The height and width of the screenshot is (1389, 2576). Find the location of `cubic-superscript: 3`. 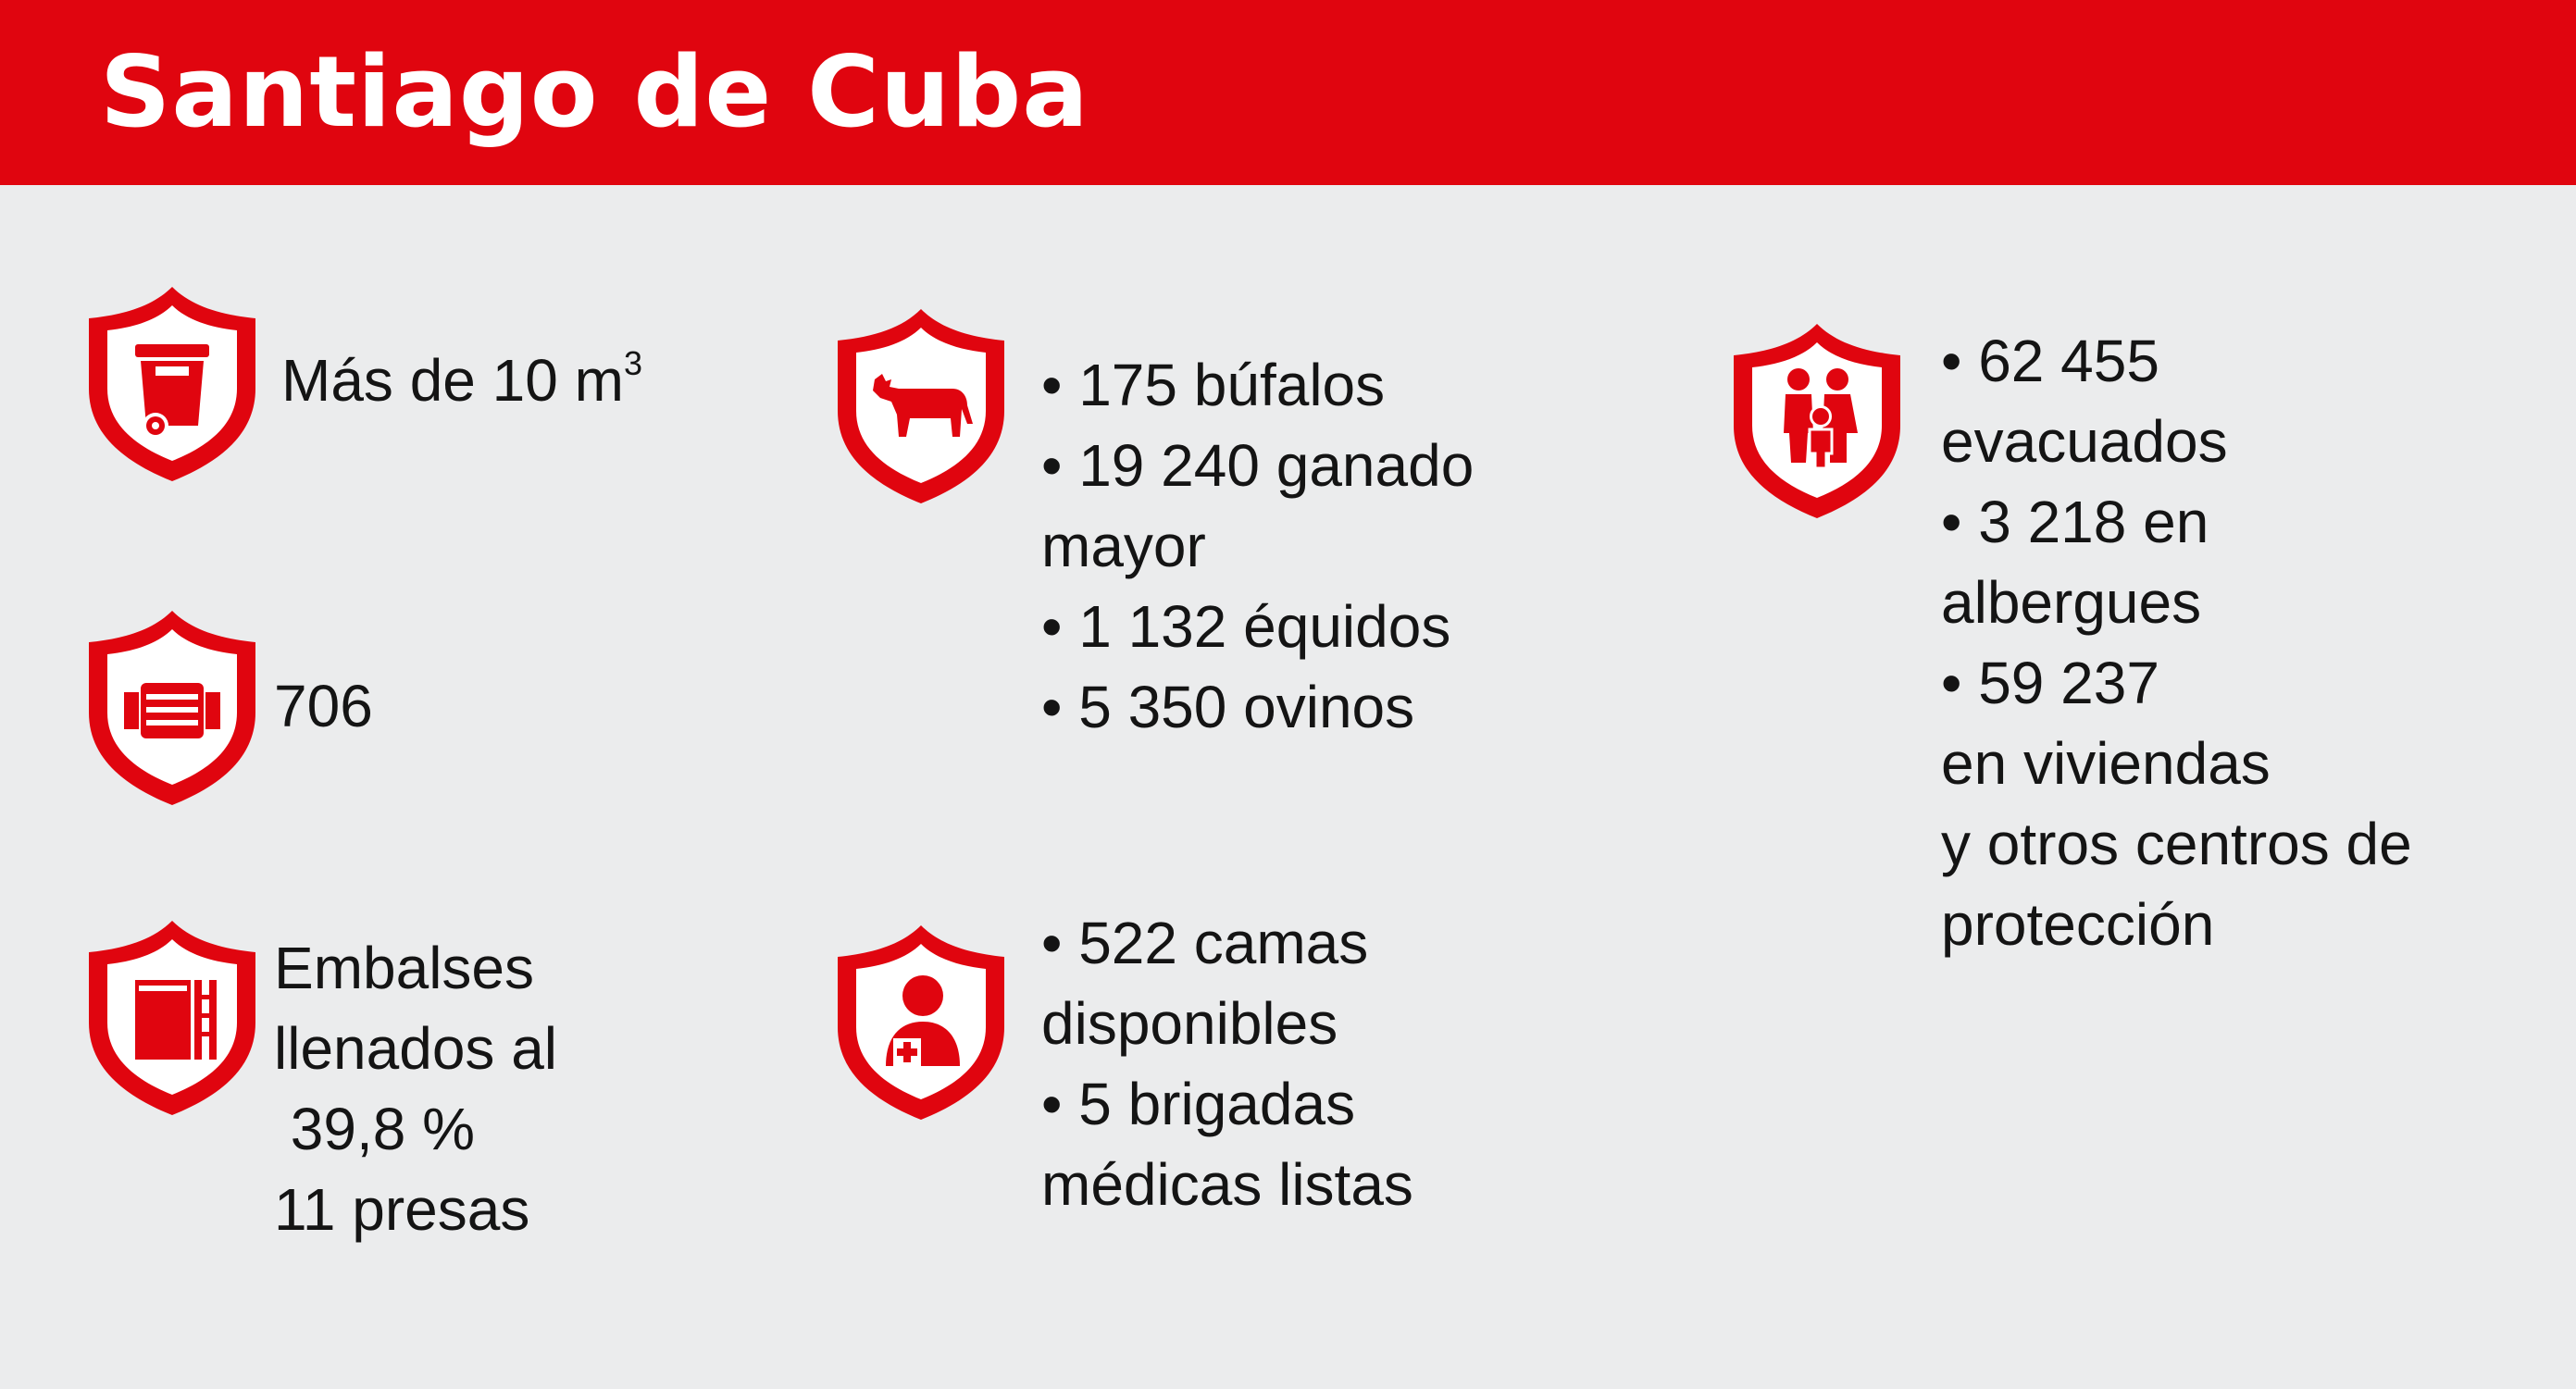

cubic-superscript: 3 is located at coordinates (632, 363).